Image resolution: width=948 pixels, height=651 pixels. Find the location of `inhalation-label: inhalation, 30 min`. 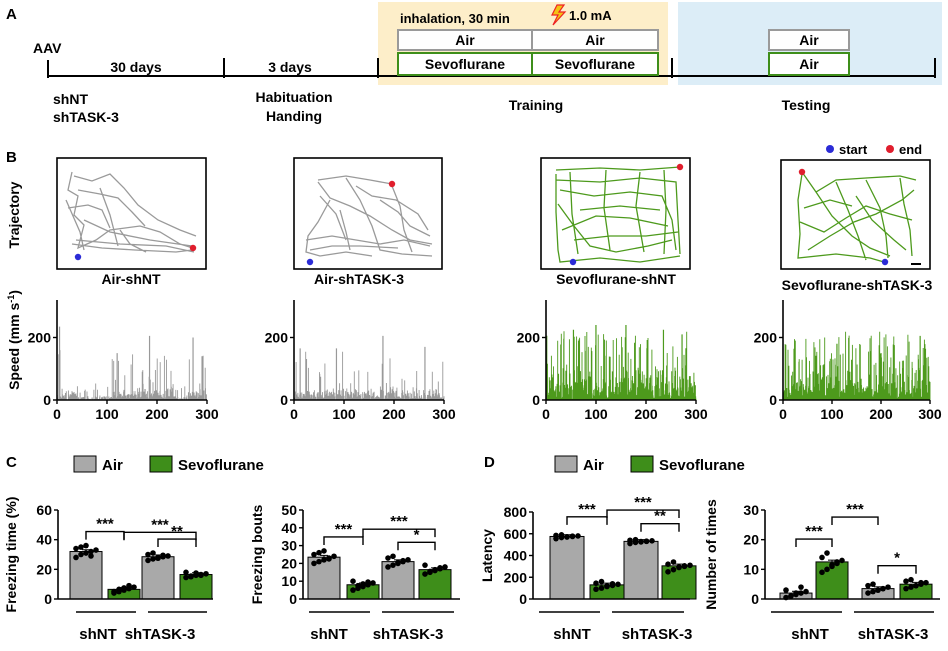

inhalation-label: inhalation, 30 min is located at coordinates (455, 18).